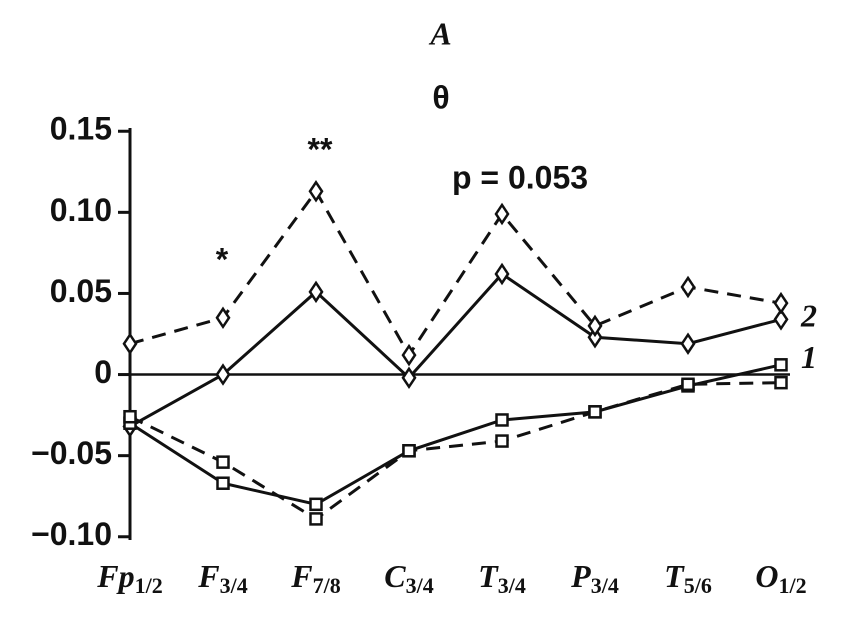  I want to click on x-tick-label: F7/8, so click(315, 578).